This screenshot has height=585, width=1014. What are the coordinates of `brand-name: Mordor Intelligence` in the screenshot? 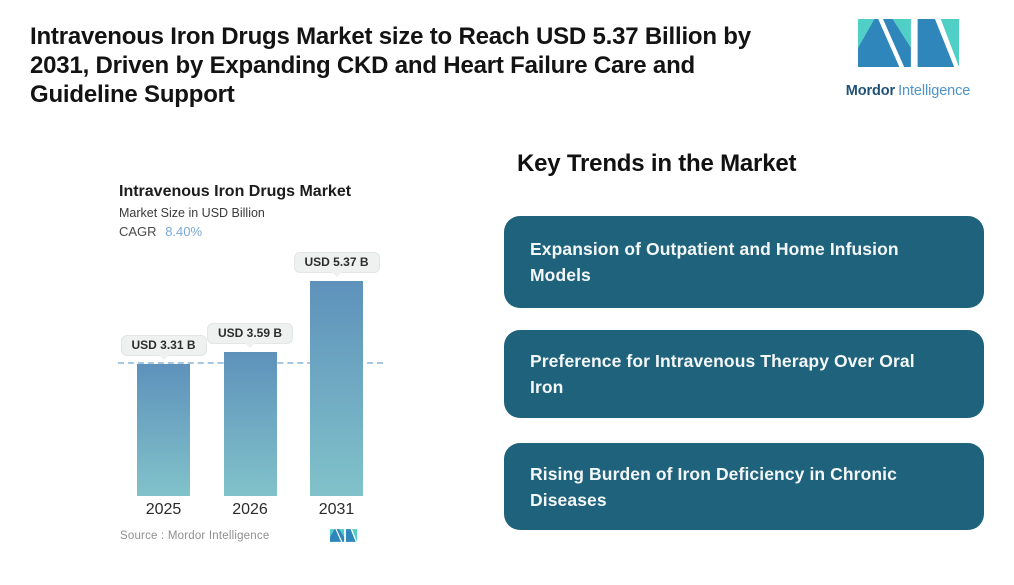 It's located at (908, 91).